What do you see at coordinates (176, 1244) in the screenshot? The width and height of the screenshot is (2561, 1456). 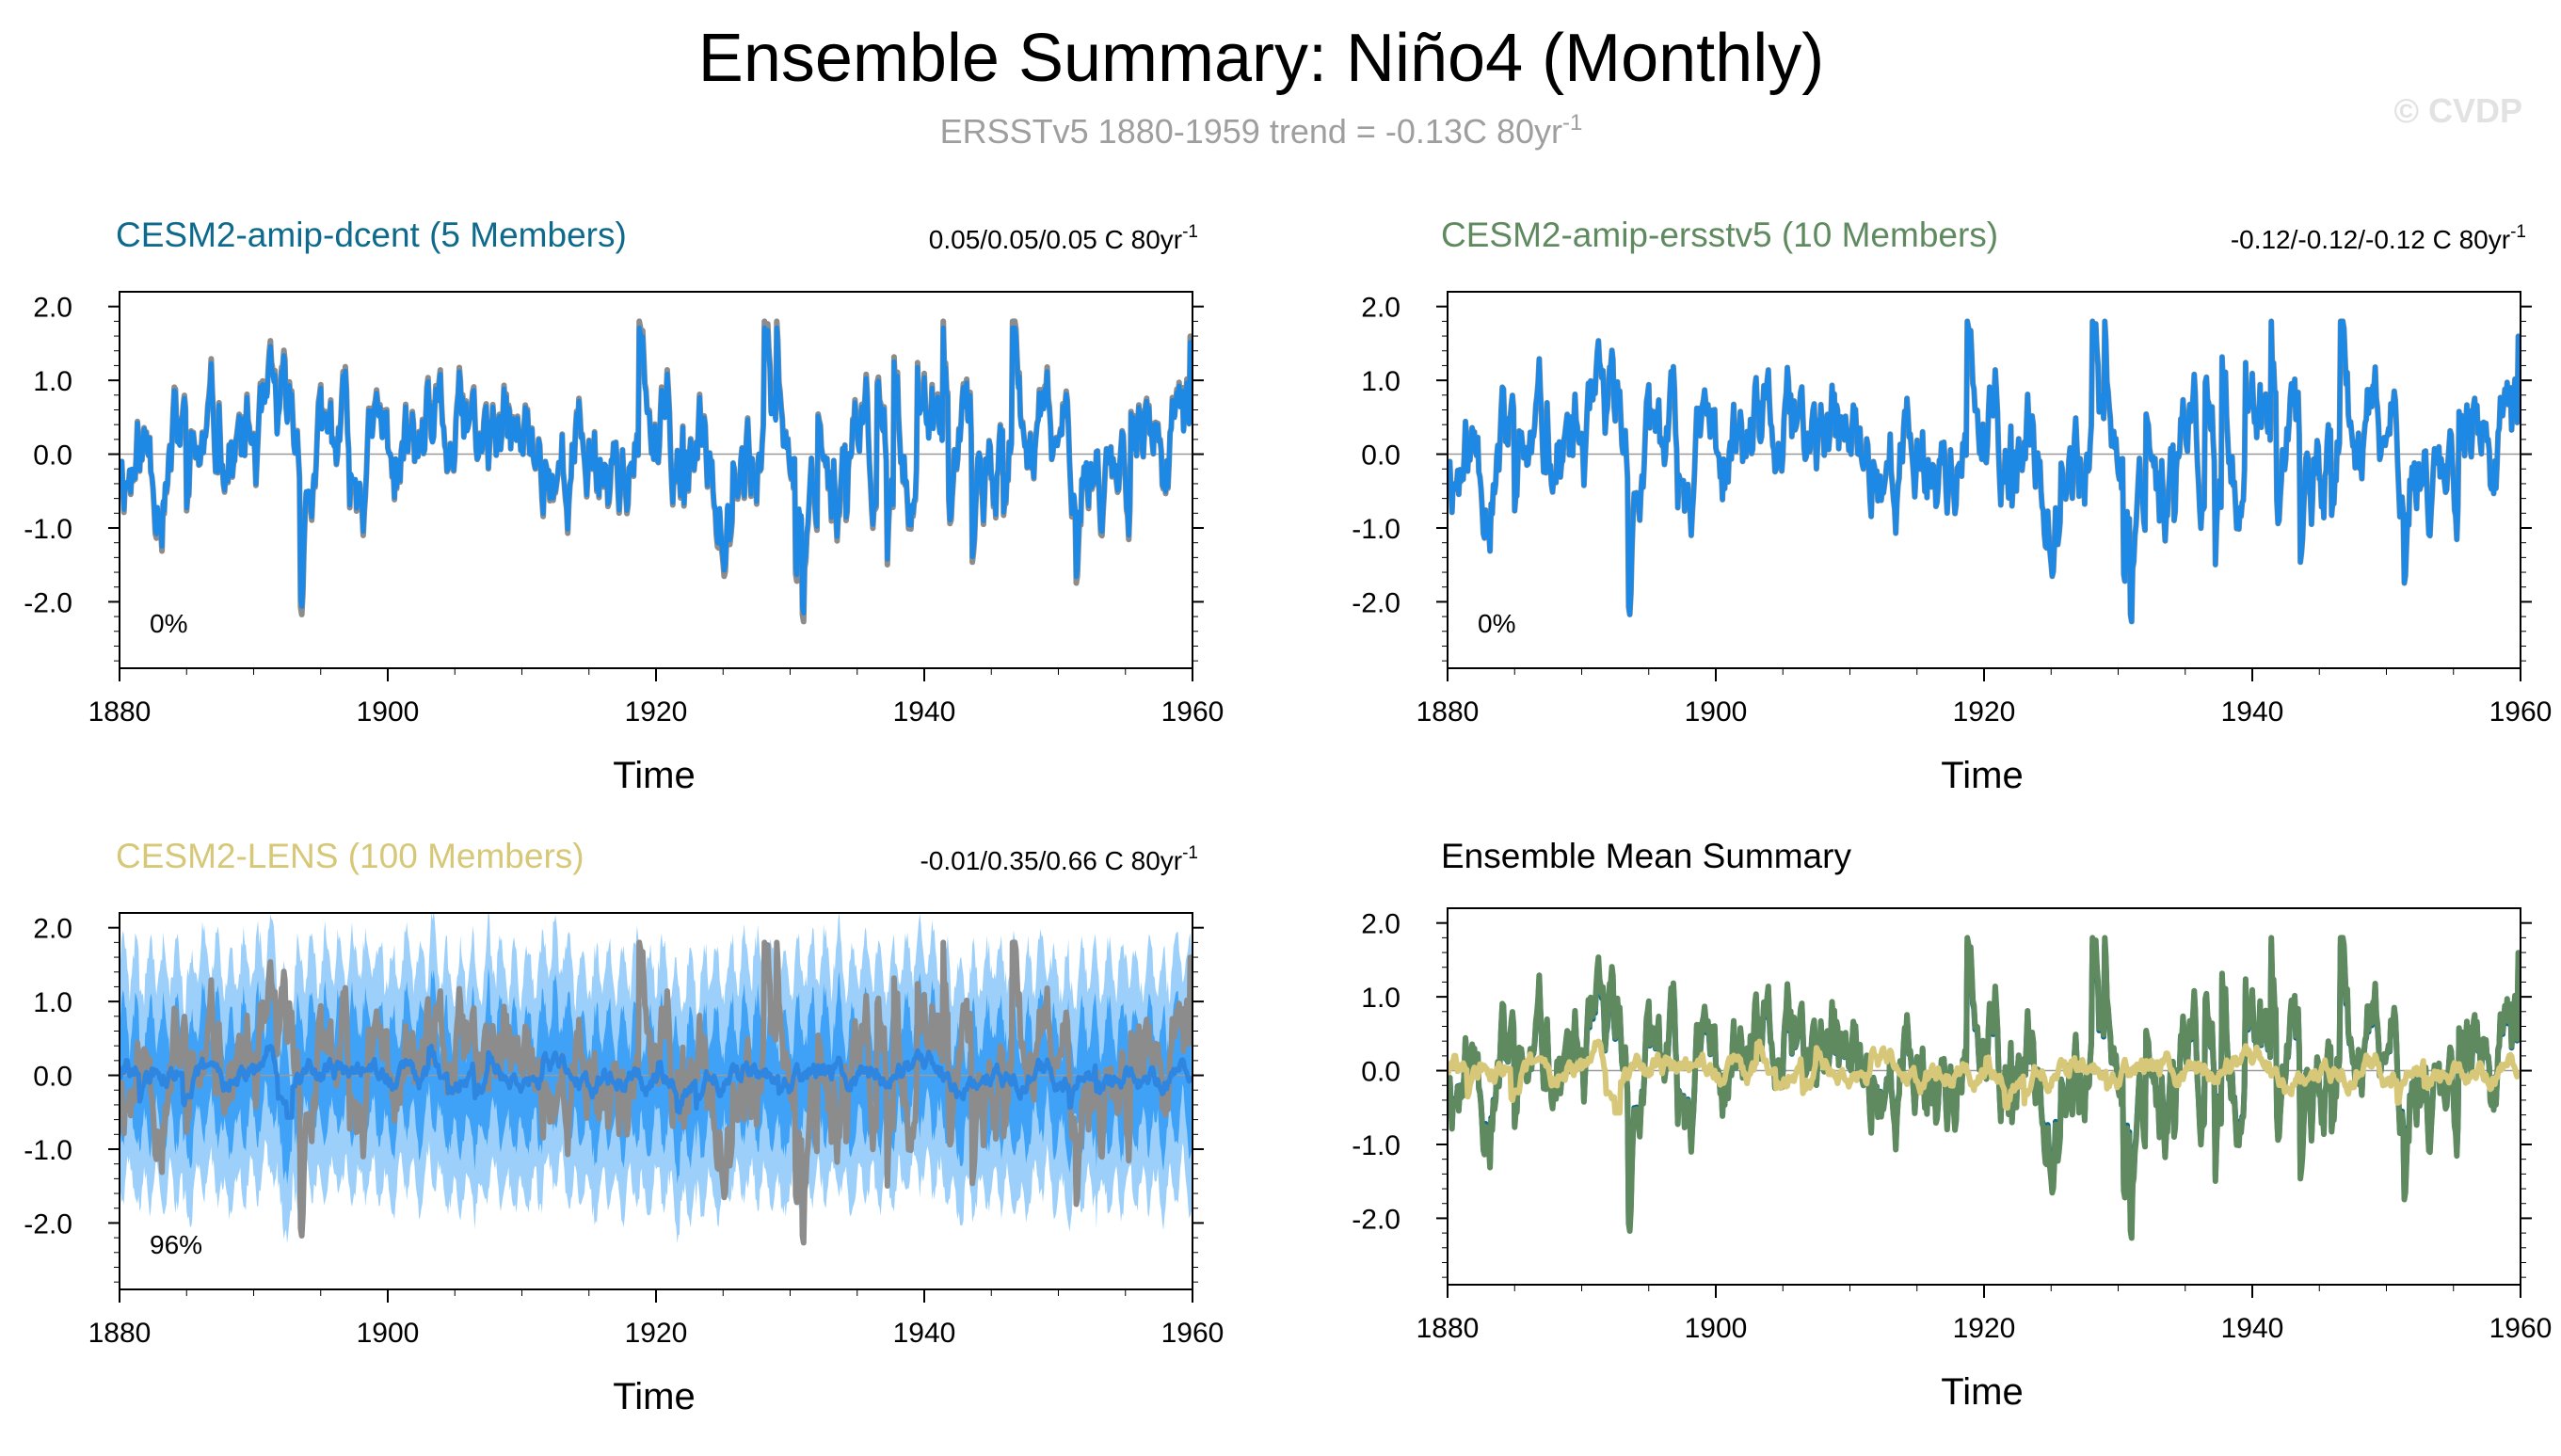 I see `stat-label: 96%` at bounding box center [176, 1244].